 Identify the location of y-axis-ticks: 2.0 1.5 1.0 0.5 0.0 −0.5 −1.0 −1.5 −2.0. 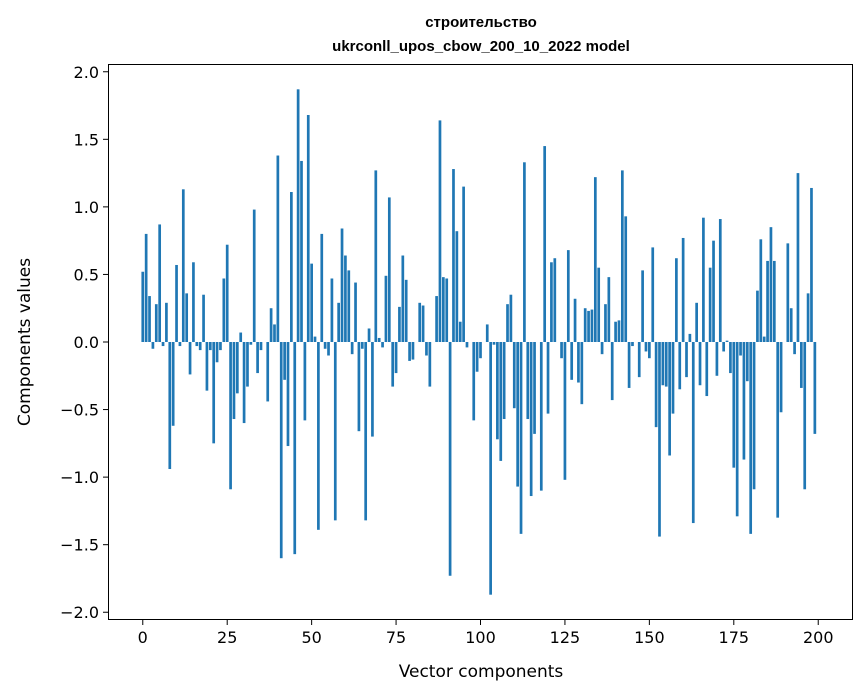
(84, 342).